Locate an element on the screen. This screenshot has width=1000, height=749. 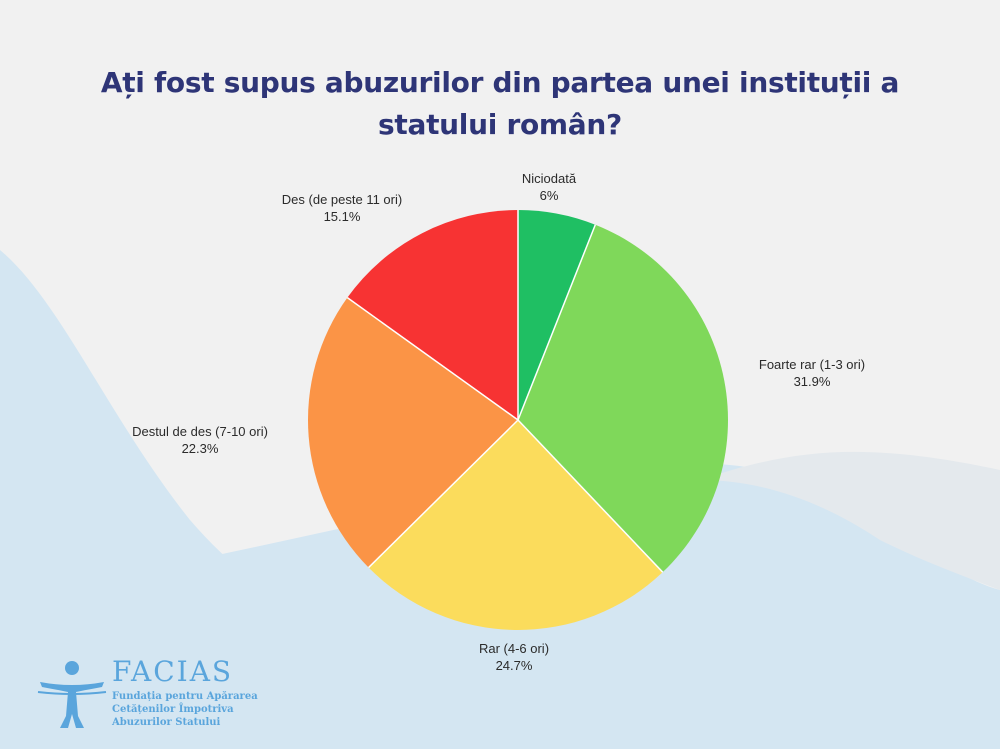
logo-subtitle-line-2: Cetățenilor Împotriva is located at coordinates (173, 709).